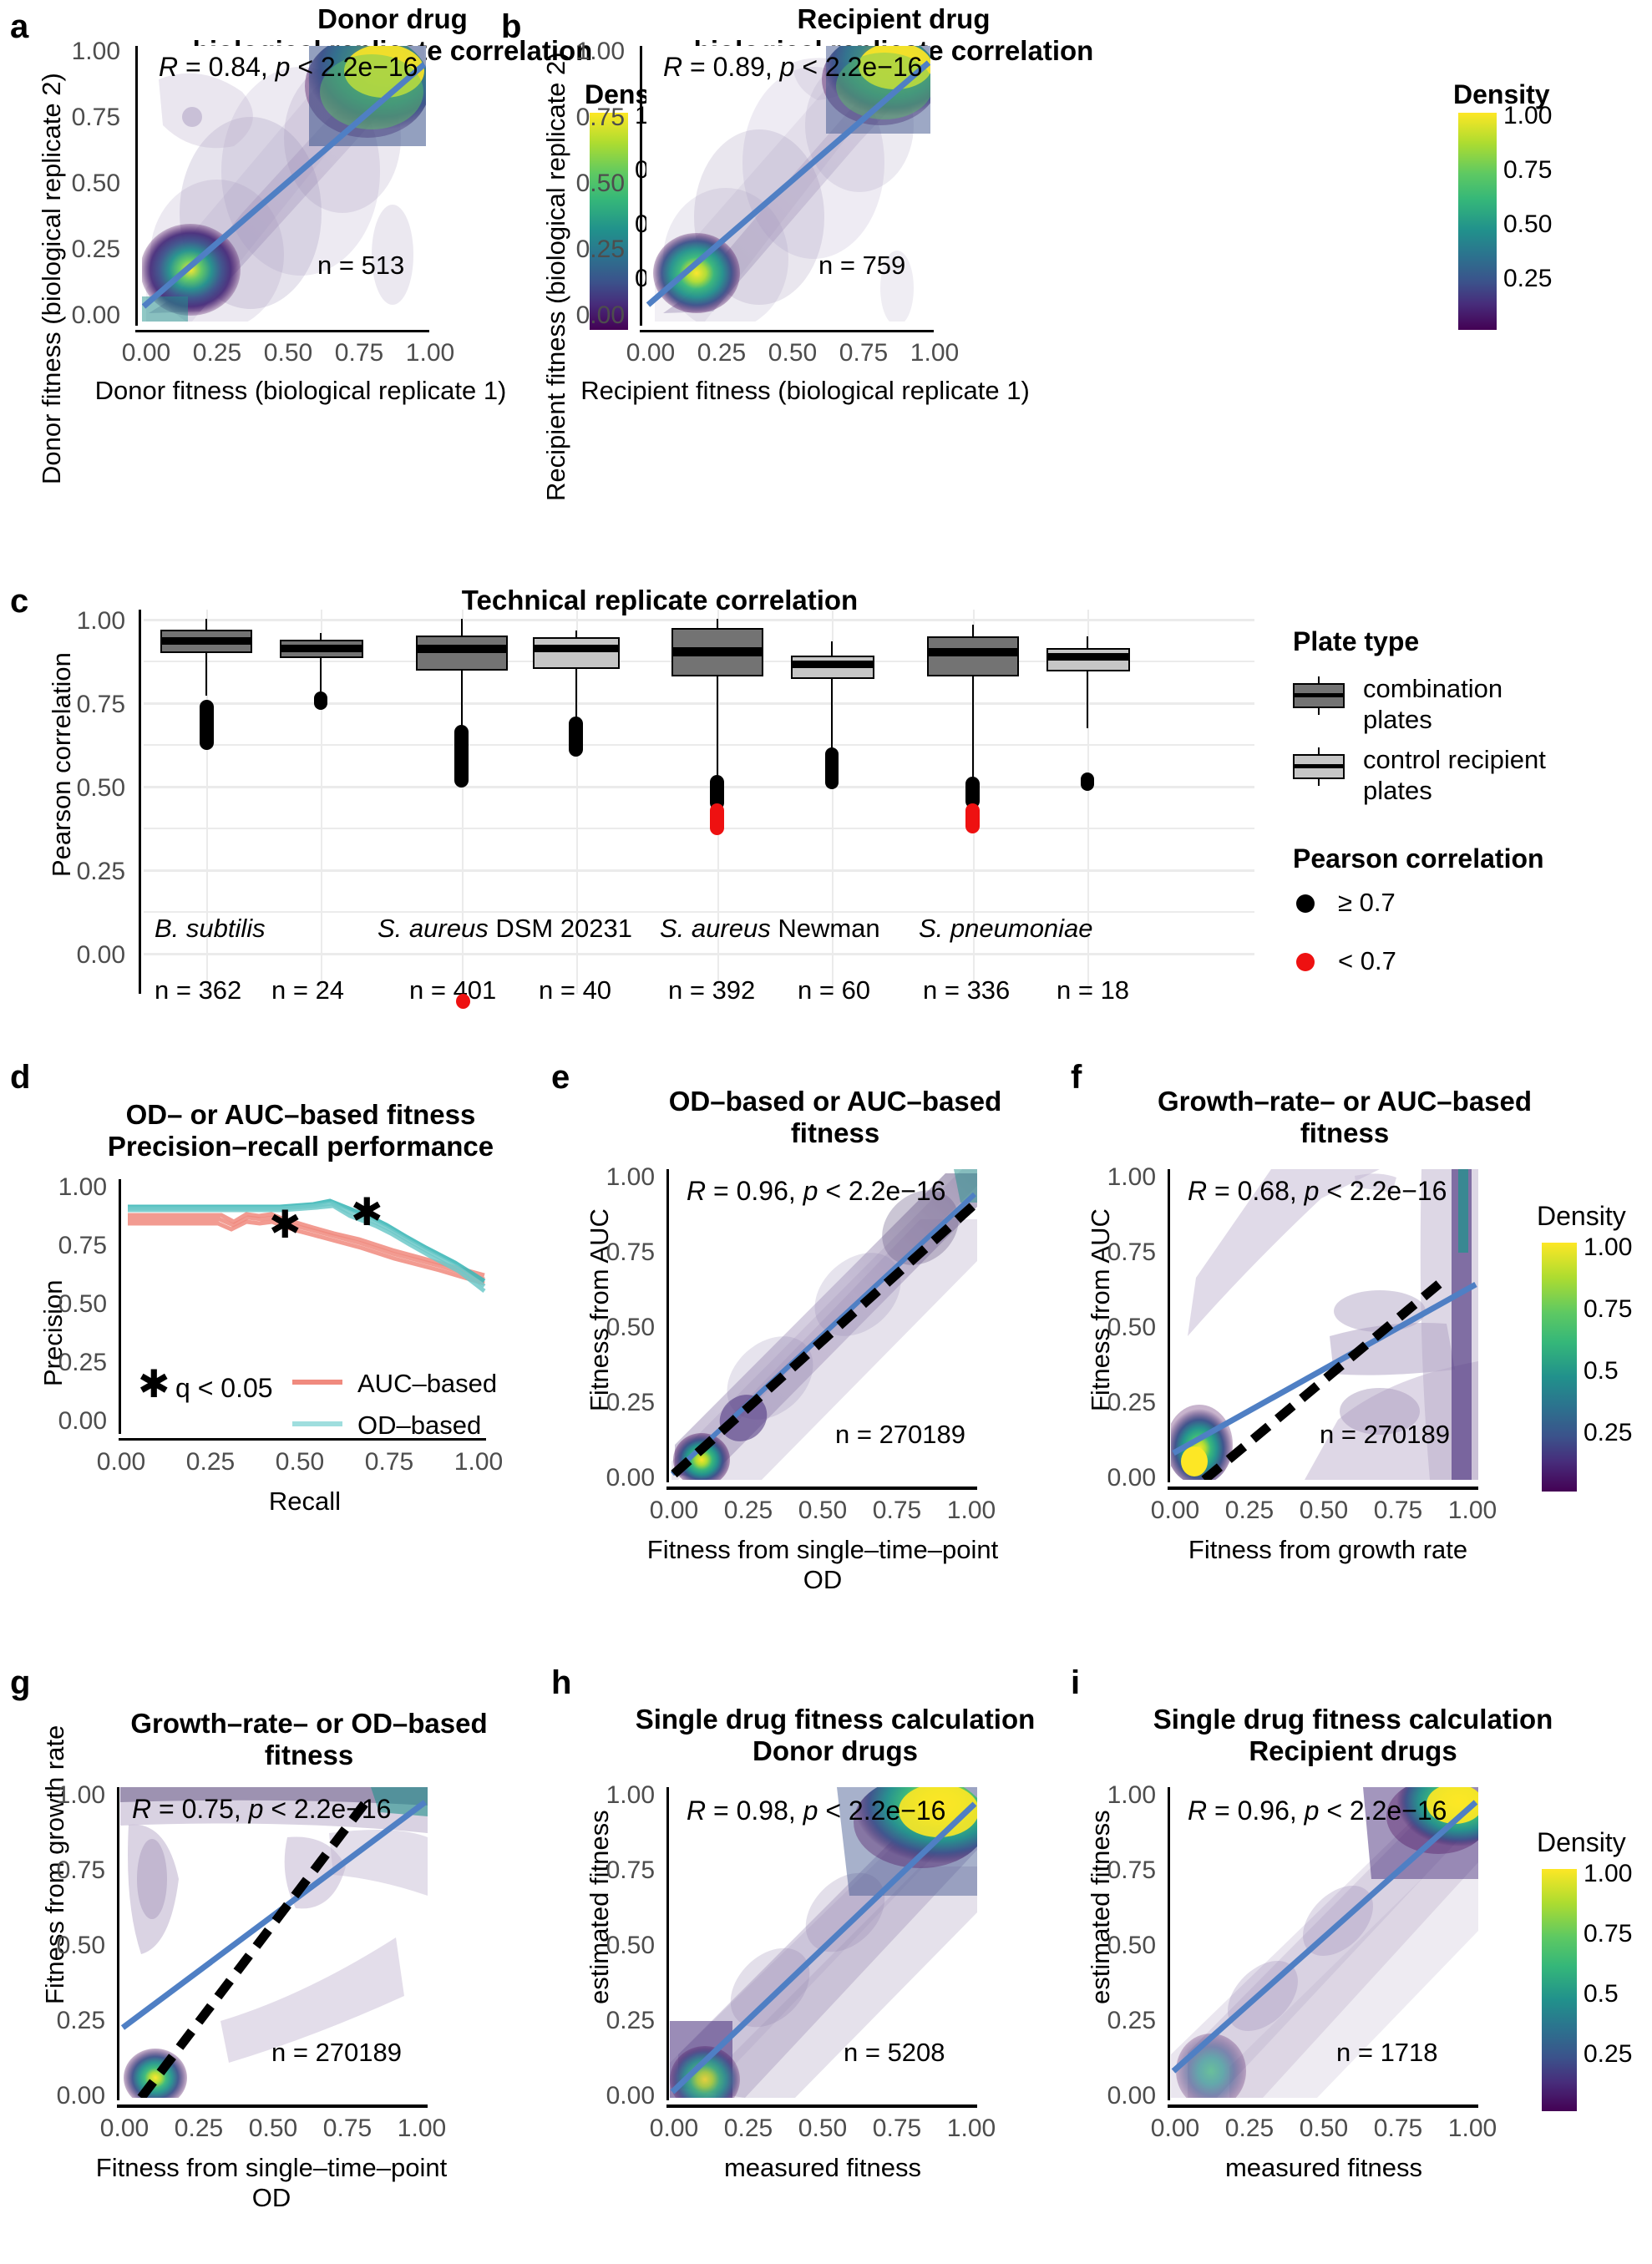 The height and width of the screenshot is (2264, 1652). What do you see at coordinates (630, 1478) in the screenshot?
I see `panel-e-ytick-4: 0.00` at bounding box center [630, 1478].